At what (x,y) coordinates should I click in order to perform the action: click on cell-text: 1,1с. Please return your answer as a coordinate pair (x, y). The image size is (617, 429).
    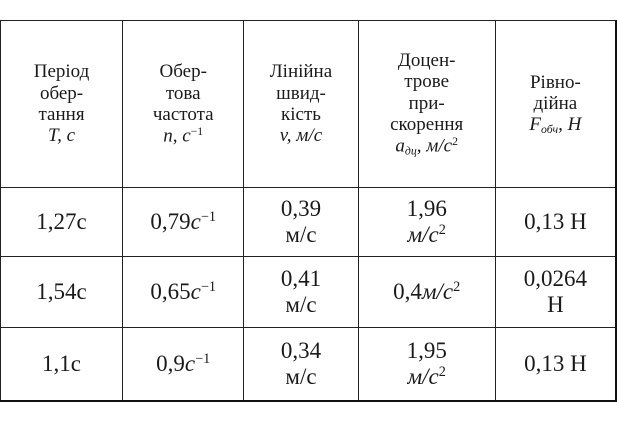
    Looking at the image, I should click on (62, 364).